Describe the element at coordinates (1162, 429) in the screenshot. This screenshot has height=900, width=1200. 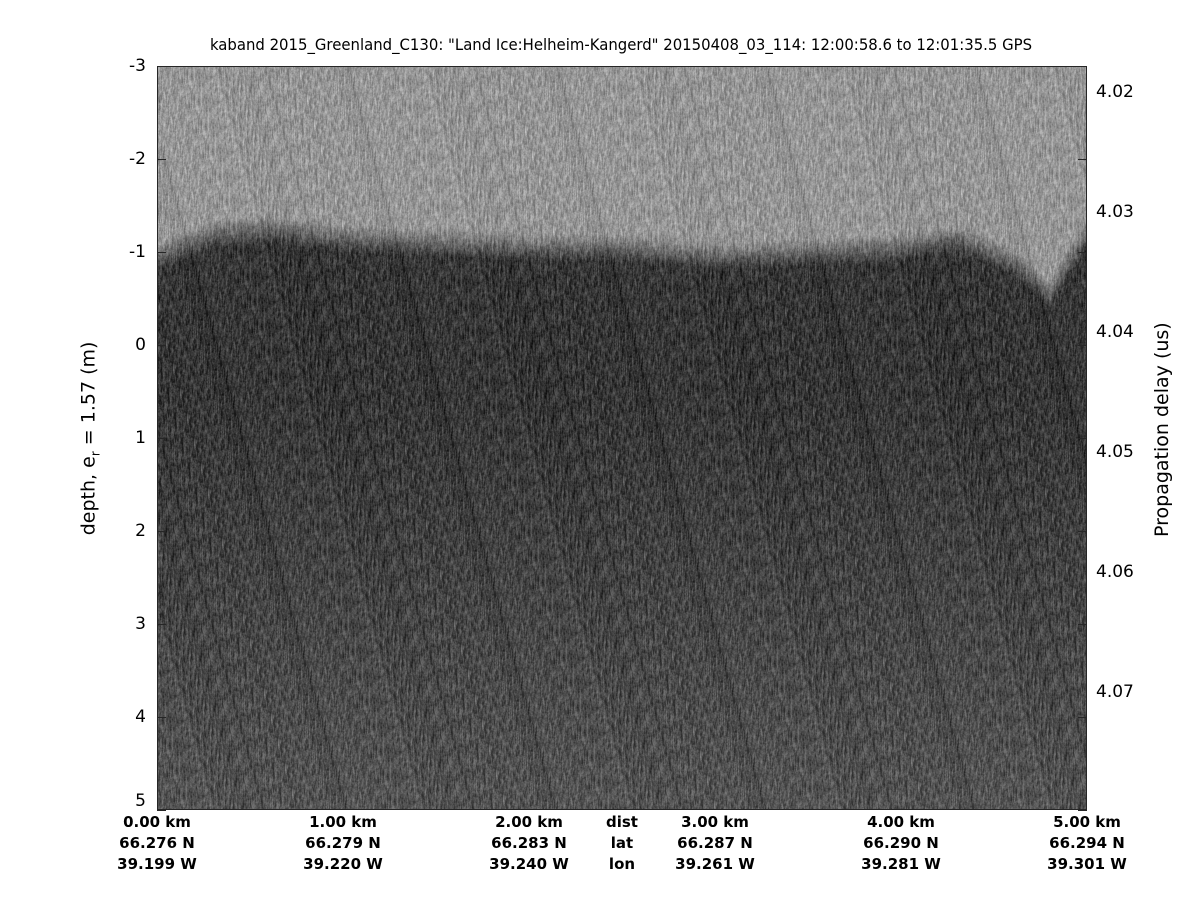
I see `y-axis-label-right: Propagation delay (us)` at that location.